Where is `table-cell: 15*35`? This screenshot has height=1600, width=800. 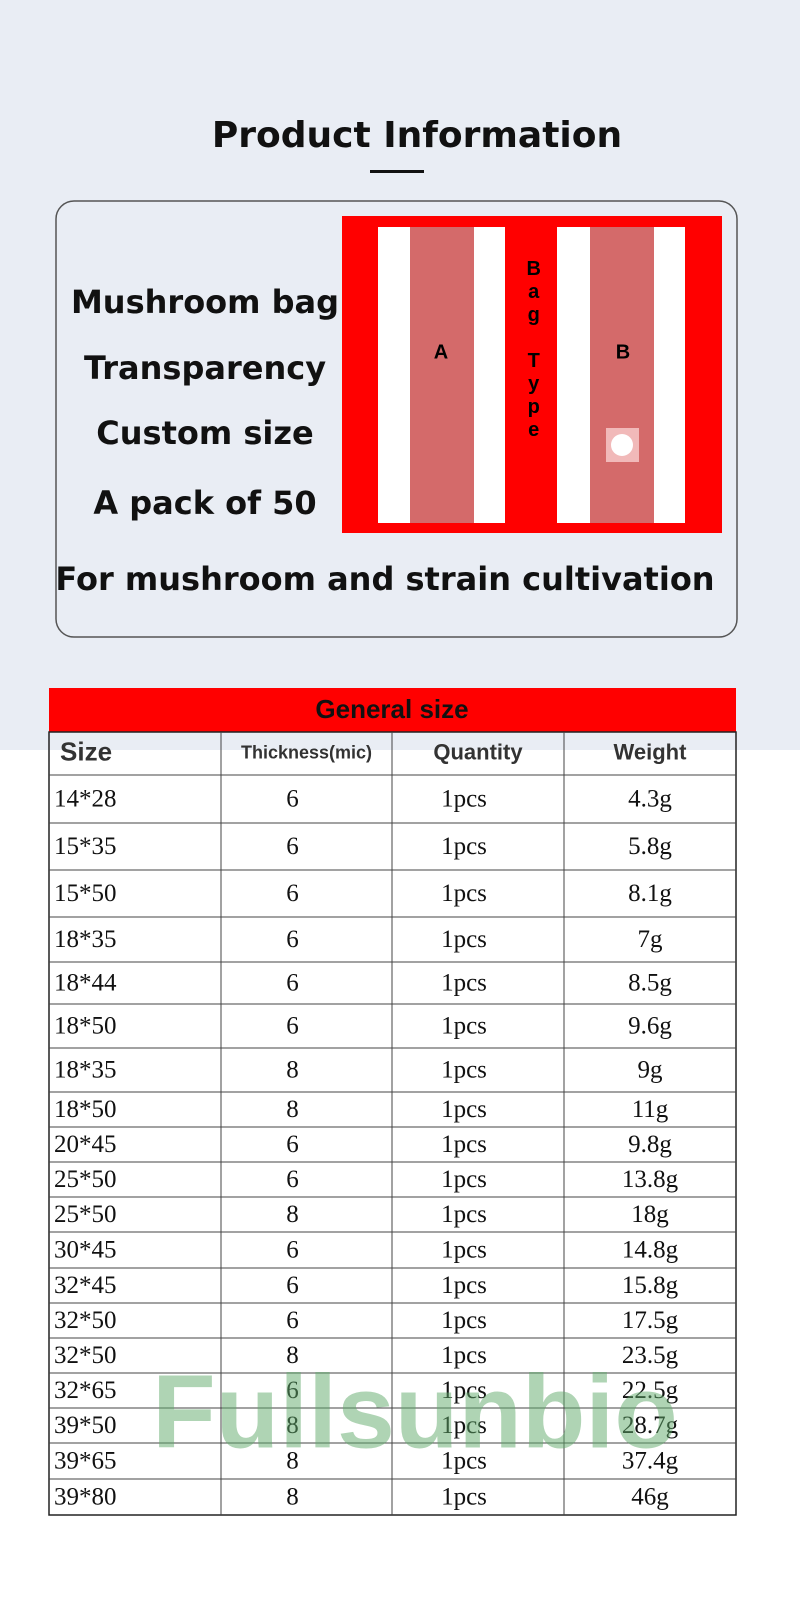 table-cell: 15*35 is located at coordinates (85, 846).